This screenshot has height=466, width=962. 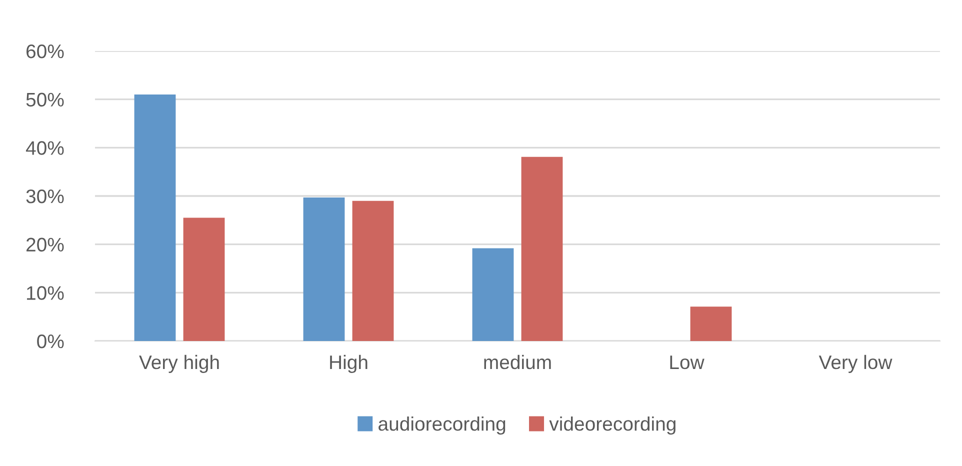 What do you see at coordinates (612, 425) in the screenshot?
I see `legend-label: videorecording` at bounding box center [612, 425].